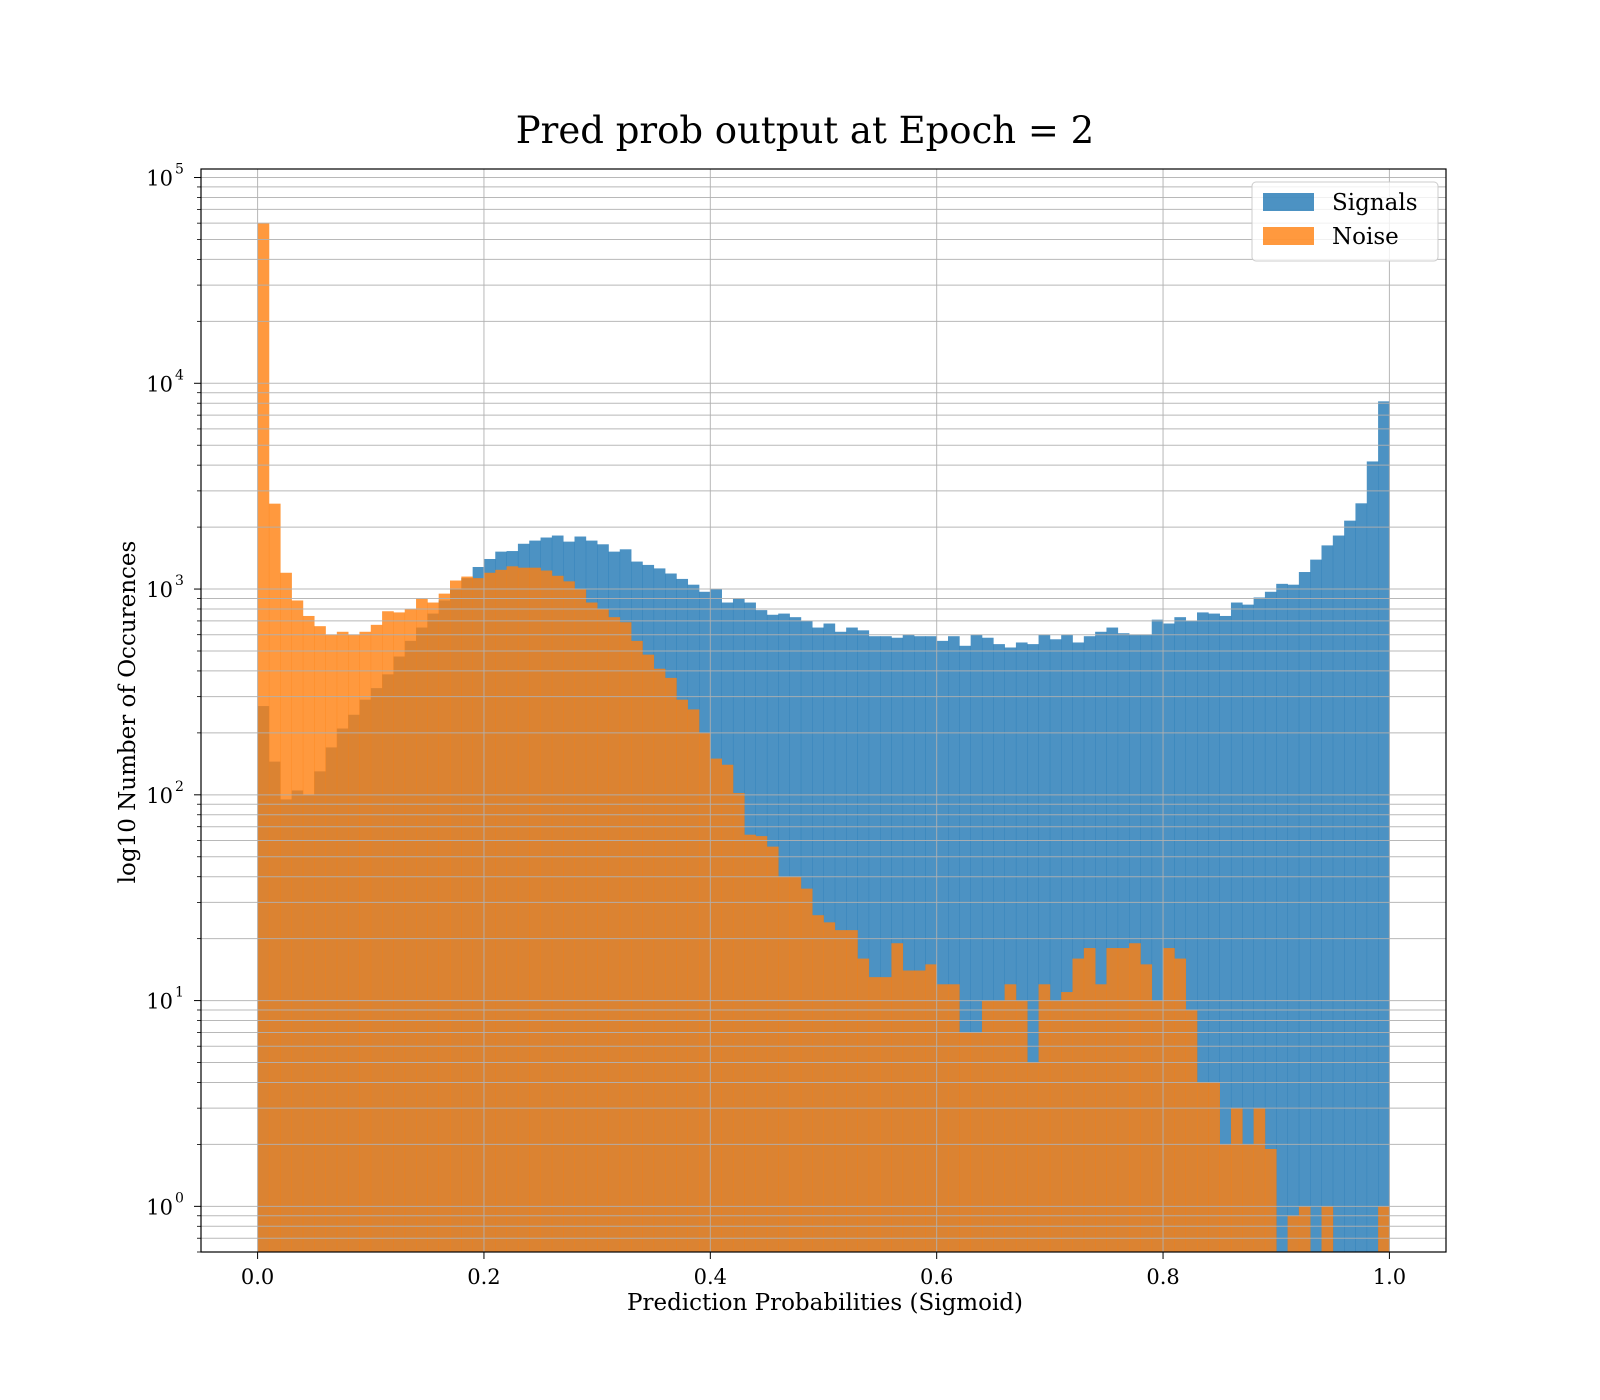 This screenshot has width=1600, height=1400. Describe the element at coordinates (1375, 203) in the screenshot. I see `legend-label-signals: Signals` at that location.